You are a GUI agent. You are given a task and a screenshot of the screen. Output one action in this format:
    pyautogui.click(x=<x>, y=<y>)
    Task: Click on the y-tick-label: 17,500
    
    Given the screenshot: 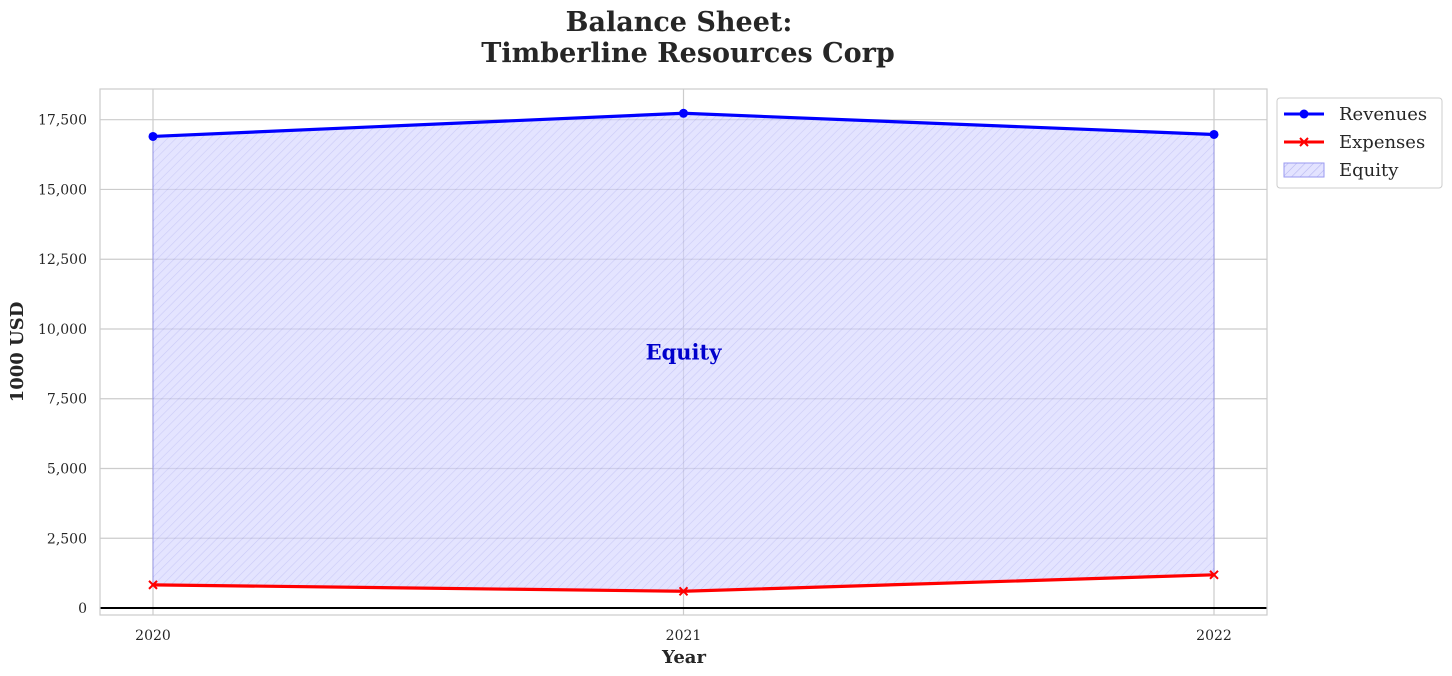 What is the action you would take?
    pyautogui.click(x=62, y=121)
    